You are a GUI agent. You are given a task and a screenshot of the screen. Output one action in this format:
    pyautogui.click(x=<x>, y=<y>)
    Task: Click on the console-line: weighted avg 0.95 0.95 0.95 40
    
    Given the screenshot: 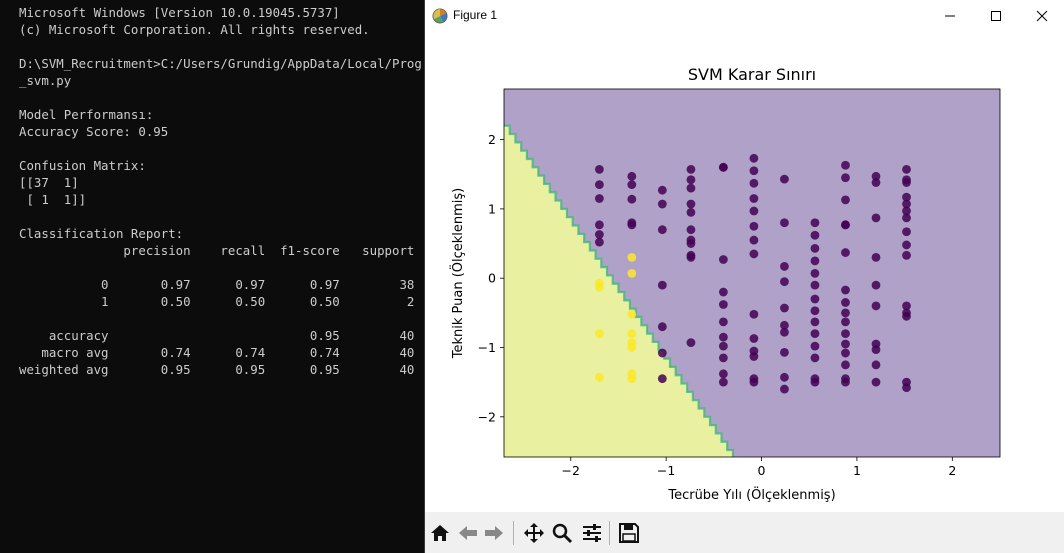 What is the action you would take?
    pyautogui.click(x=217, y=369)
    